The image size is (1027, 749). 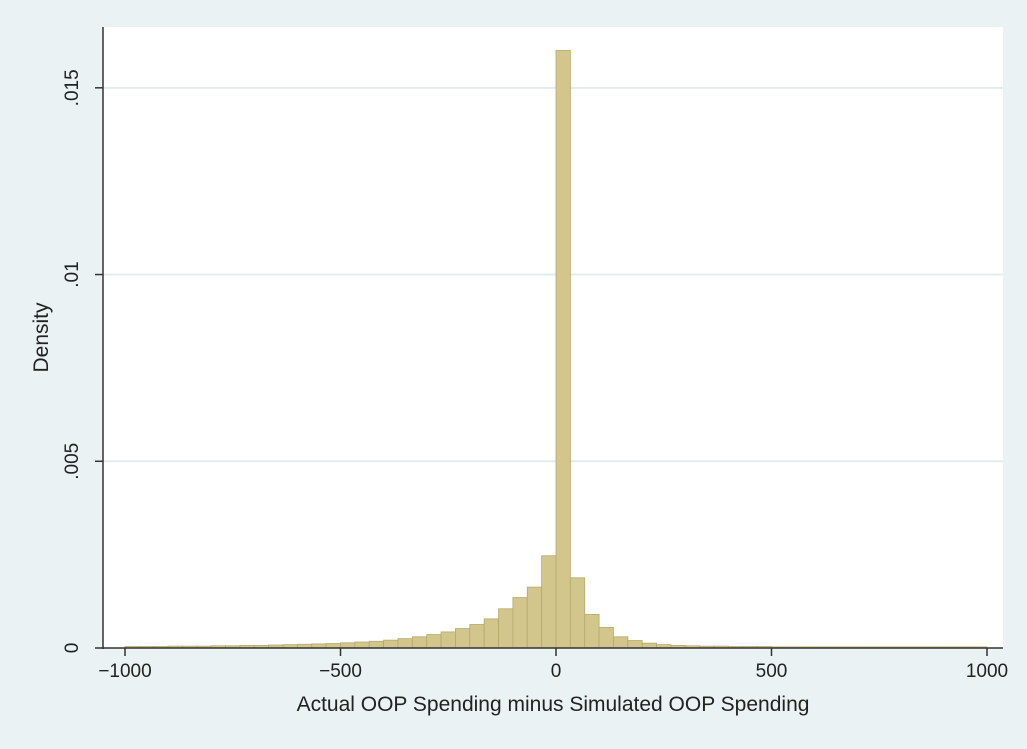 What do you see at coordinates (72, 274) in the screenshot?
I see `y-tick-label: .01` at bounding box center [72, 274].